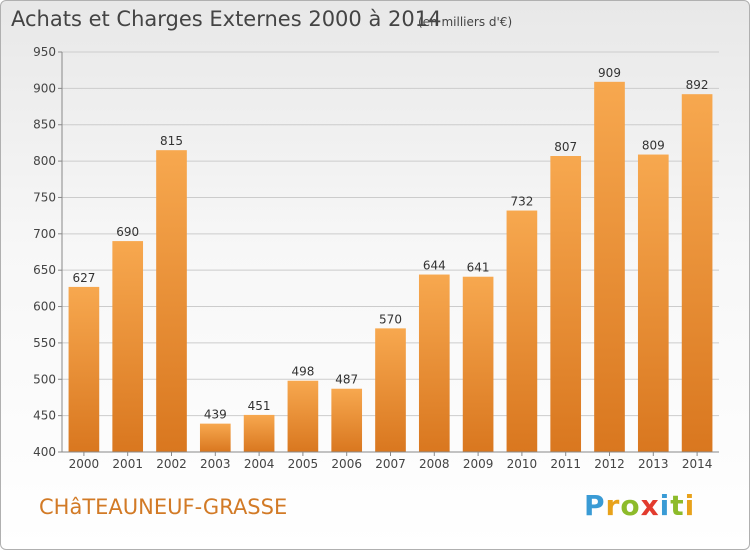 This screenshot has width=750, height=550. What do you see at coordinates (226, 19) in the screenshot?
I see `chart-title: Achats et Charges Externes 2000 à 2014` at bounding box center [226, 19].